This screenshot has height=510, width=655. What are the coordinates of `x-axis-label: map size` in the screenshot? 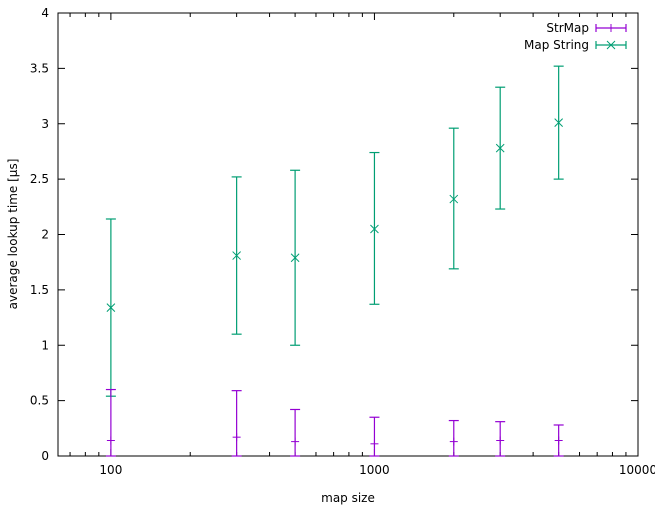 It's located at (348, 498).